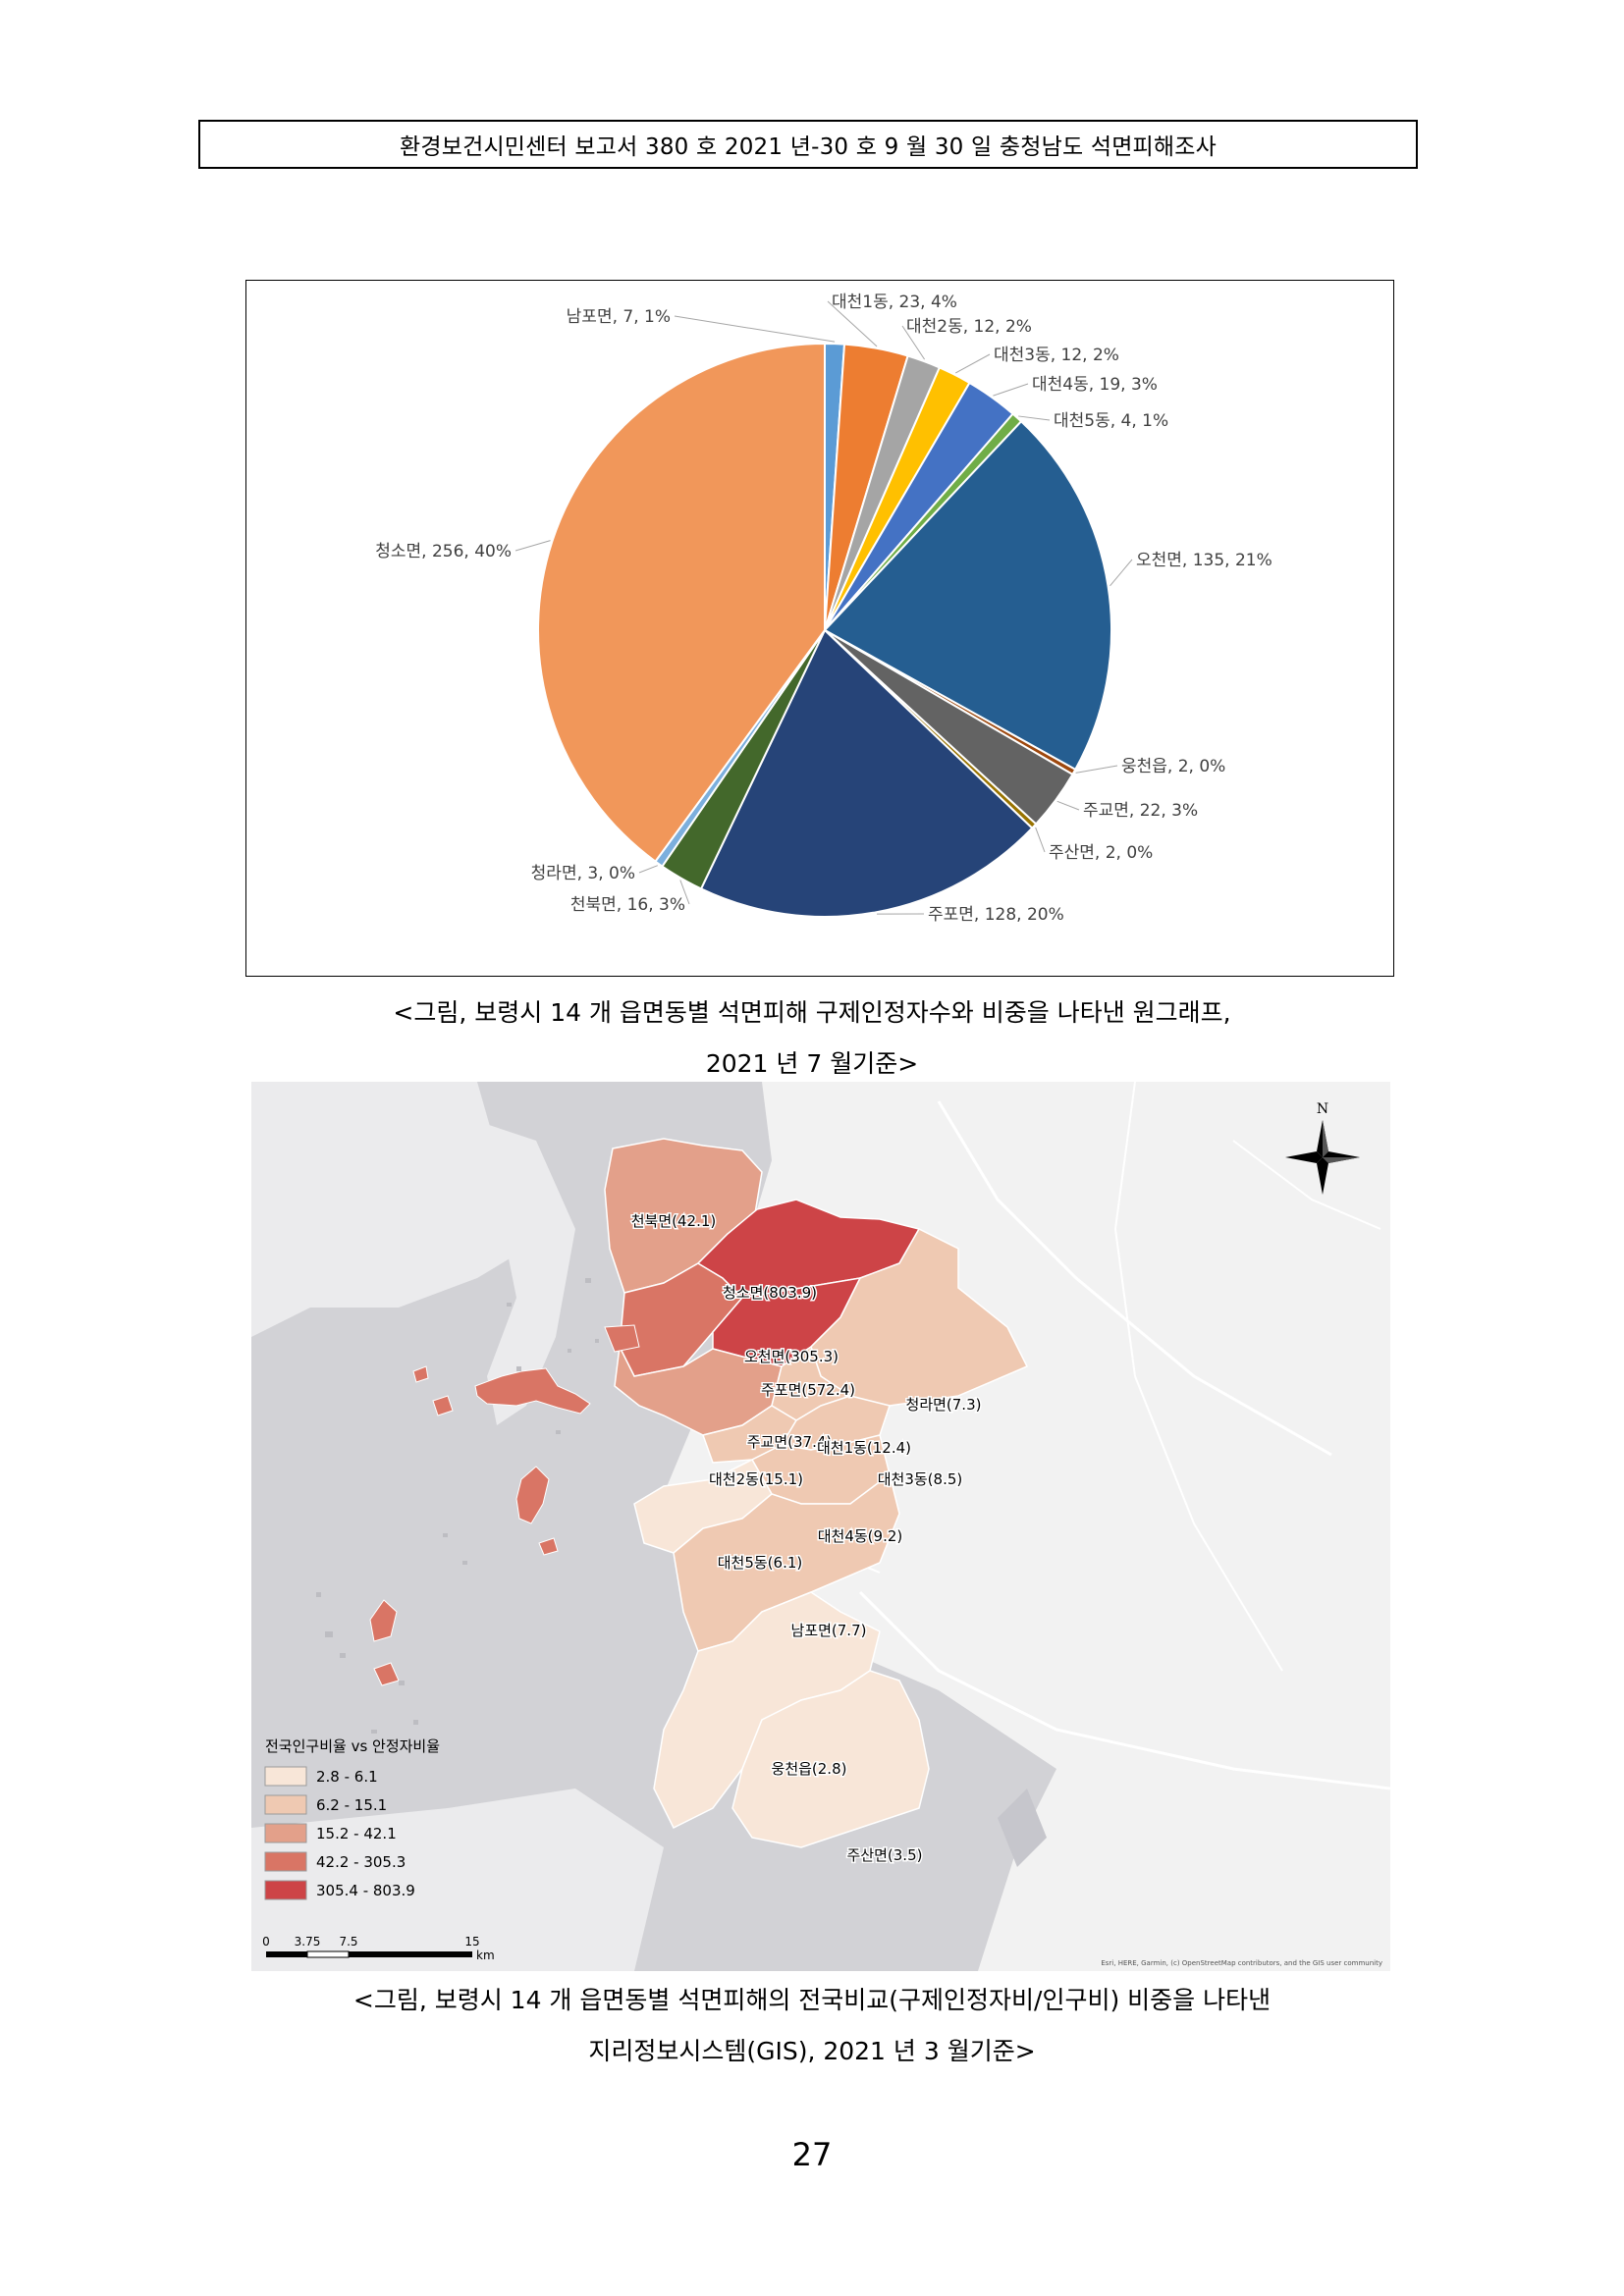 The height and width of the screenshot is (2296, 1624). I want to click on map-region-label-1: 청소면(803.9), so click(770, 1293).